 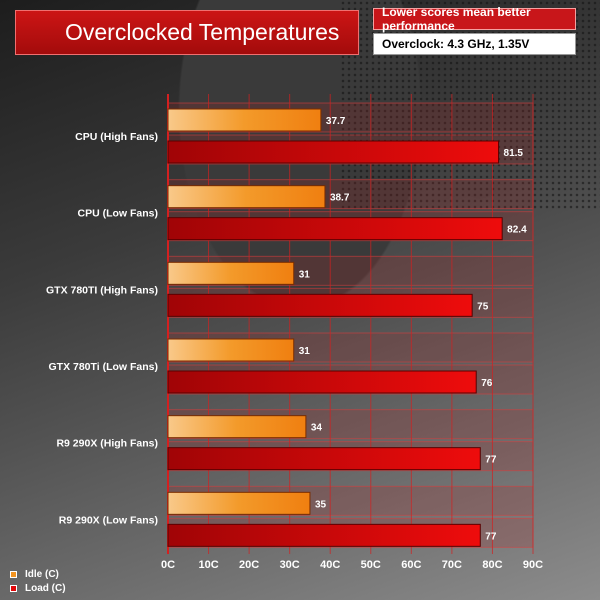 I want to click on x-tick-label: 90C, so click(x=533, y=565).